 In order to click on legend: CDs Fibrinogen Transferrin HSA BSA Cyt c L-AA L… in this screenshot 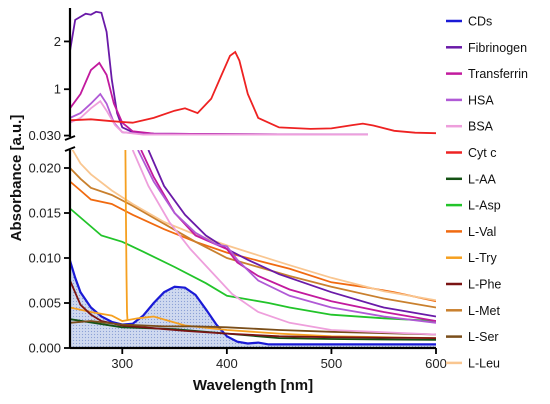, I will do `click(487, 192)`.